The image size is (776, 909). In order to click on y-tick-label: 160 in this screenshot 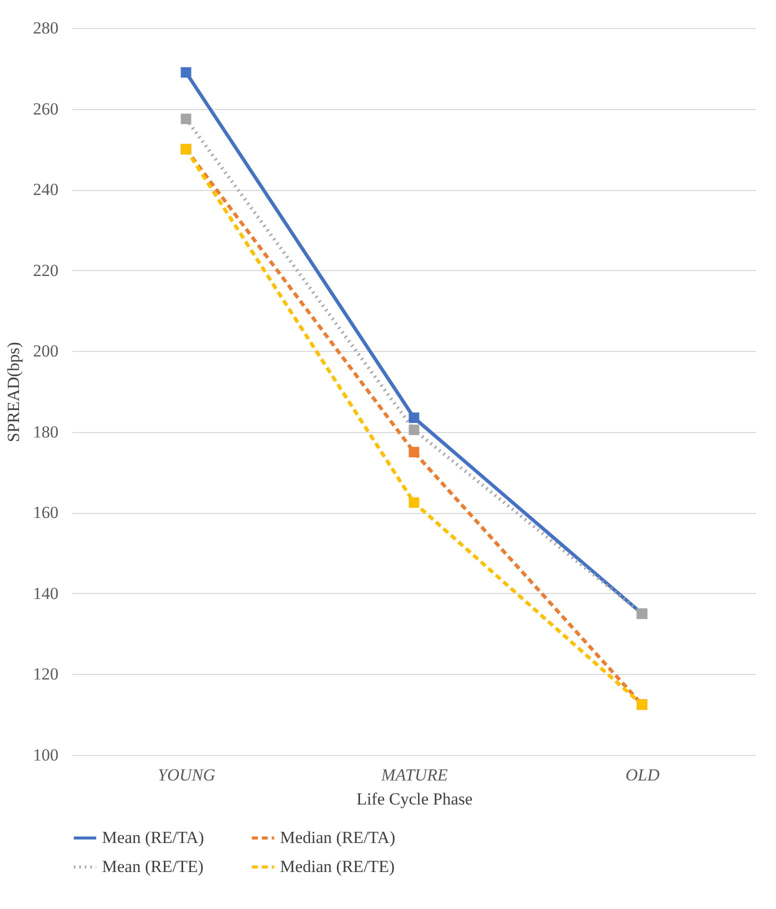, I will do `click(45, 512)`.